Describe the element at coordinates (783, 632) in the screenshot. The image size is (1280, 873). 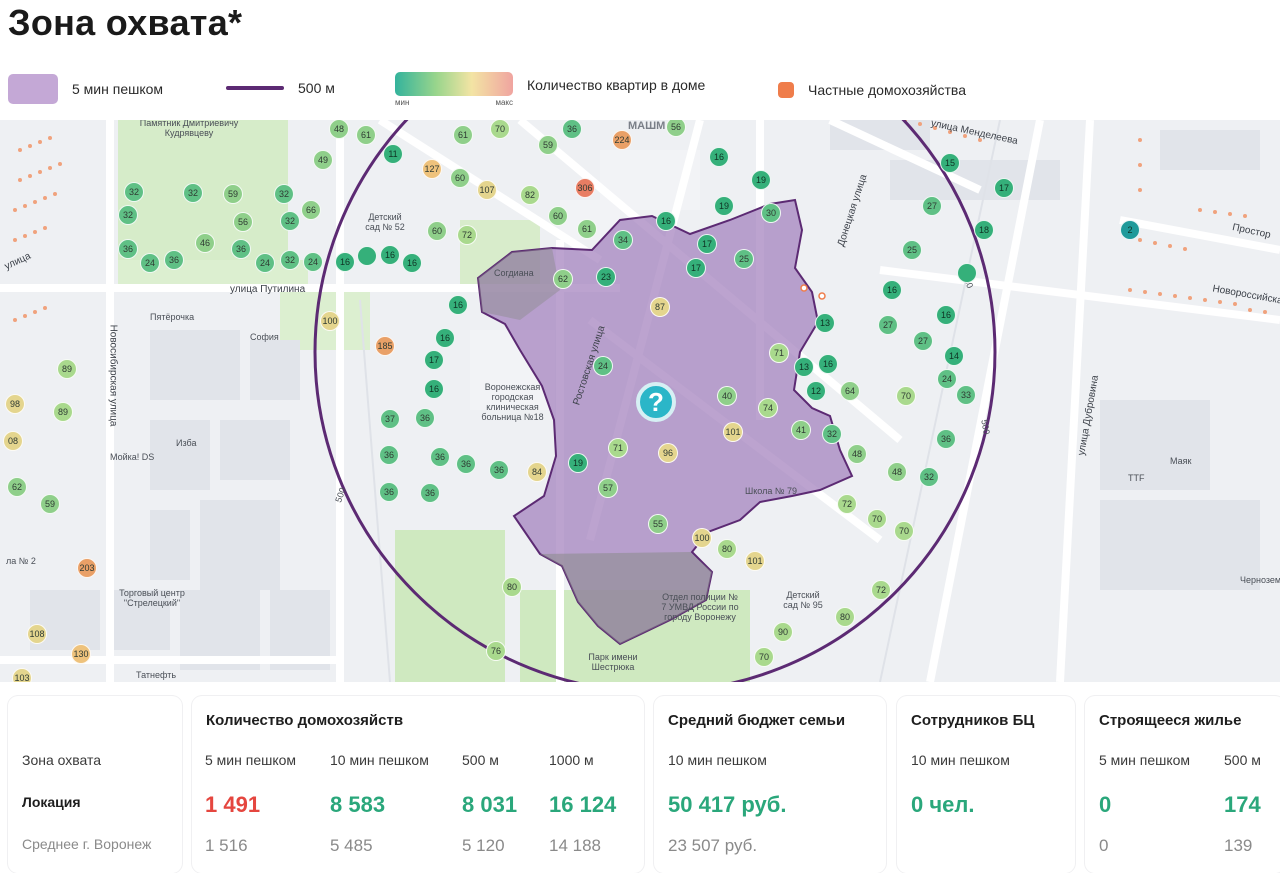
I see `building-marker: 90` at that location.